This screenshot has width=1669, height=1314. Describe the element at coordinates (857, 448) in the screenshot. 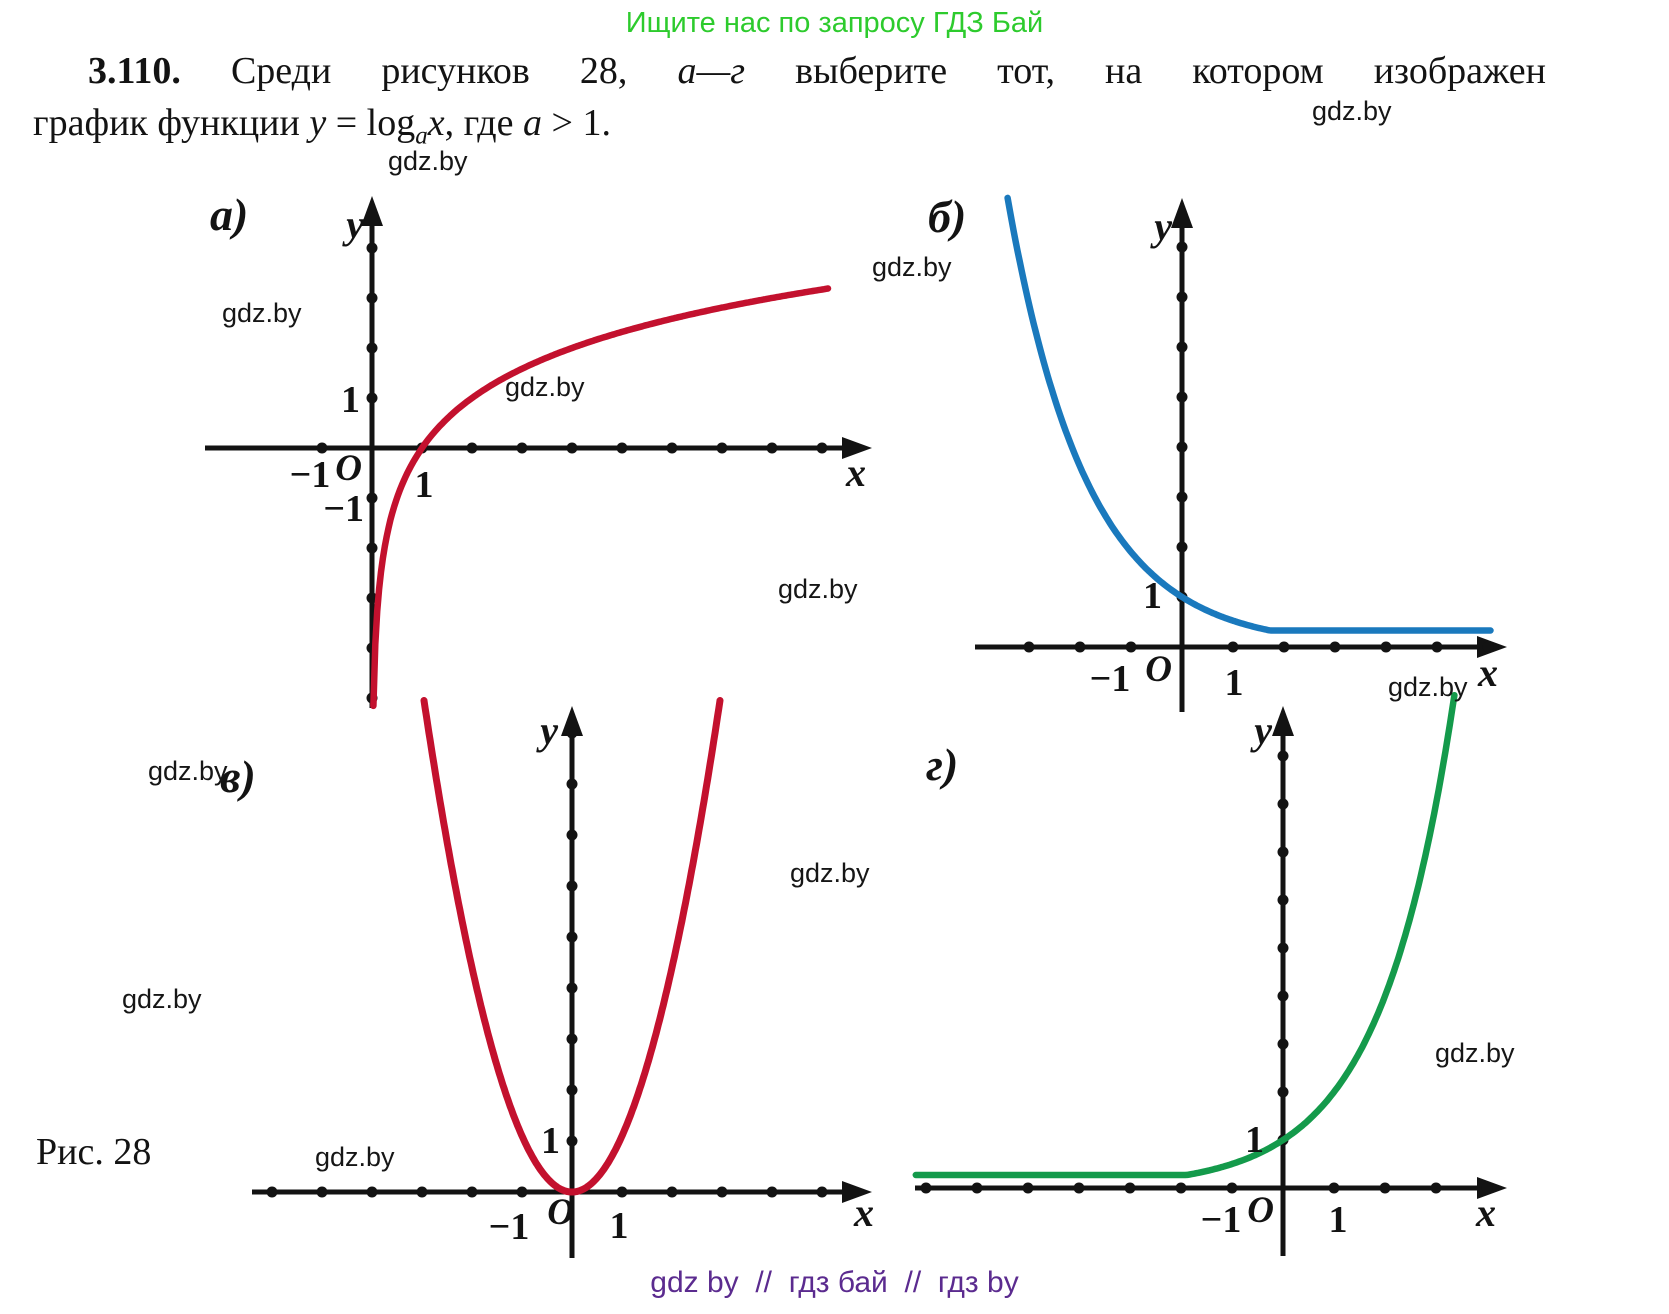

I see `x-axis-arrow-icon` at that location.